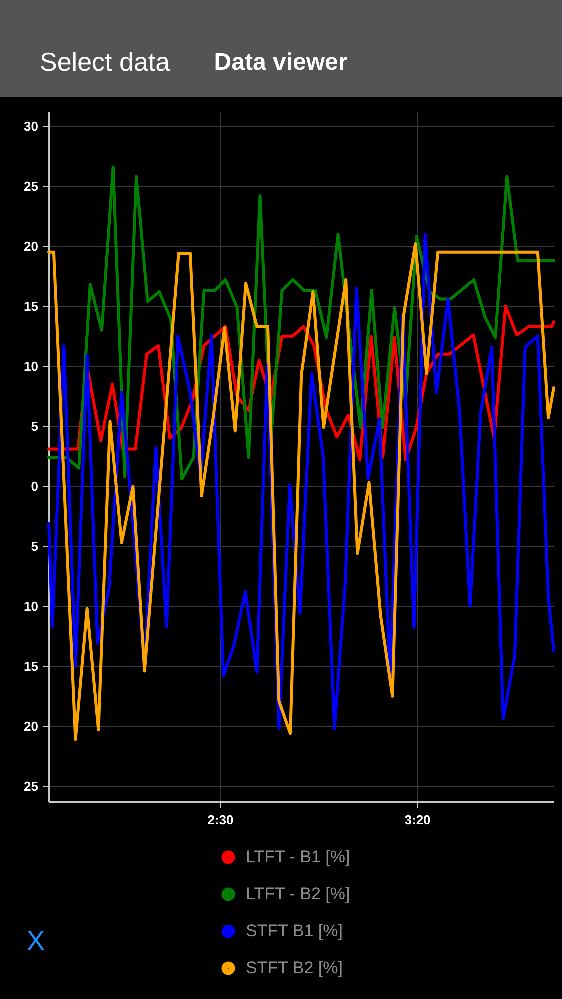 The width and height of the screenshot is (562, 999). I want to click on legend-label: STFT B2 [%], so click(294, 968).